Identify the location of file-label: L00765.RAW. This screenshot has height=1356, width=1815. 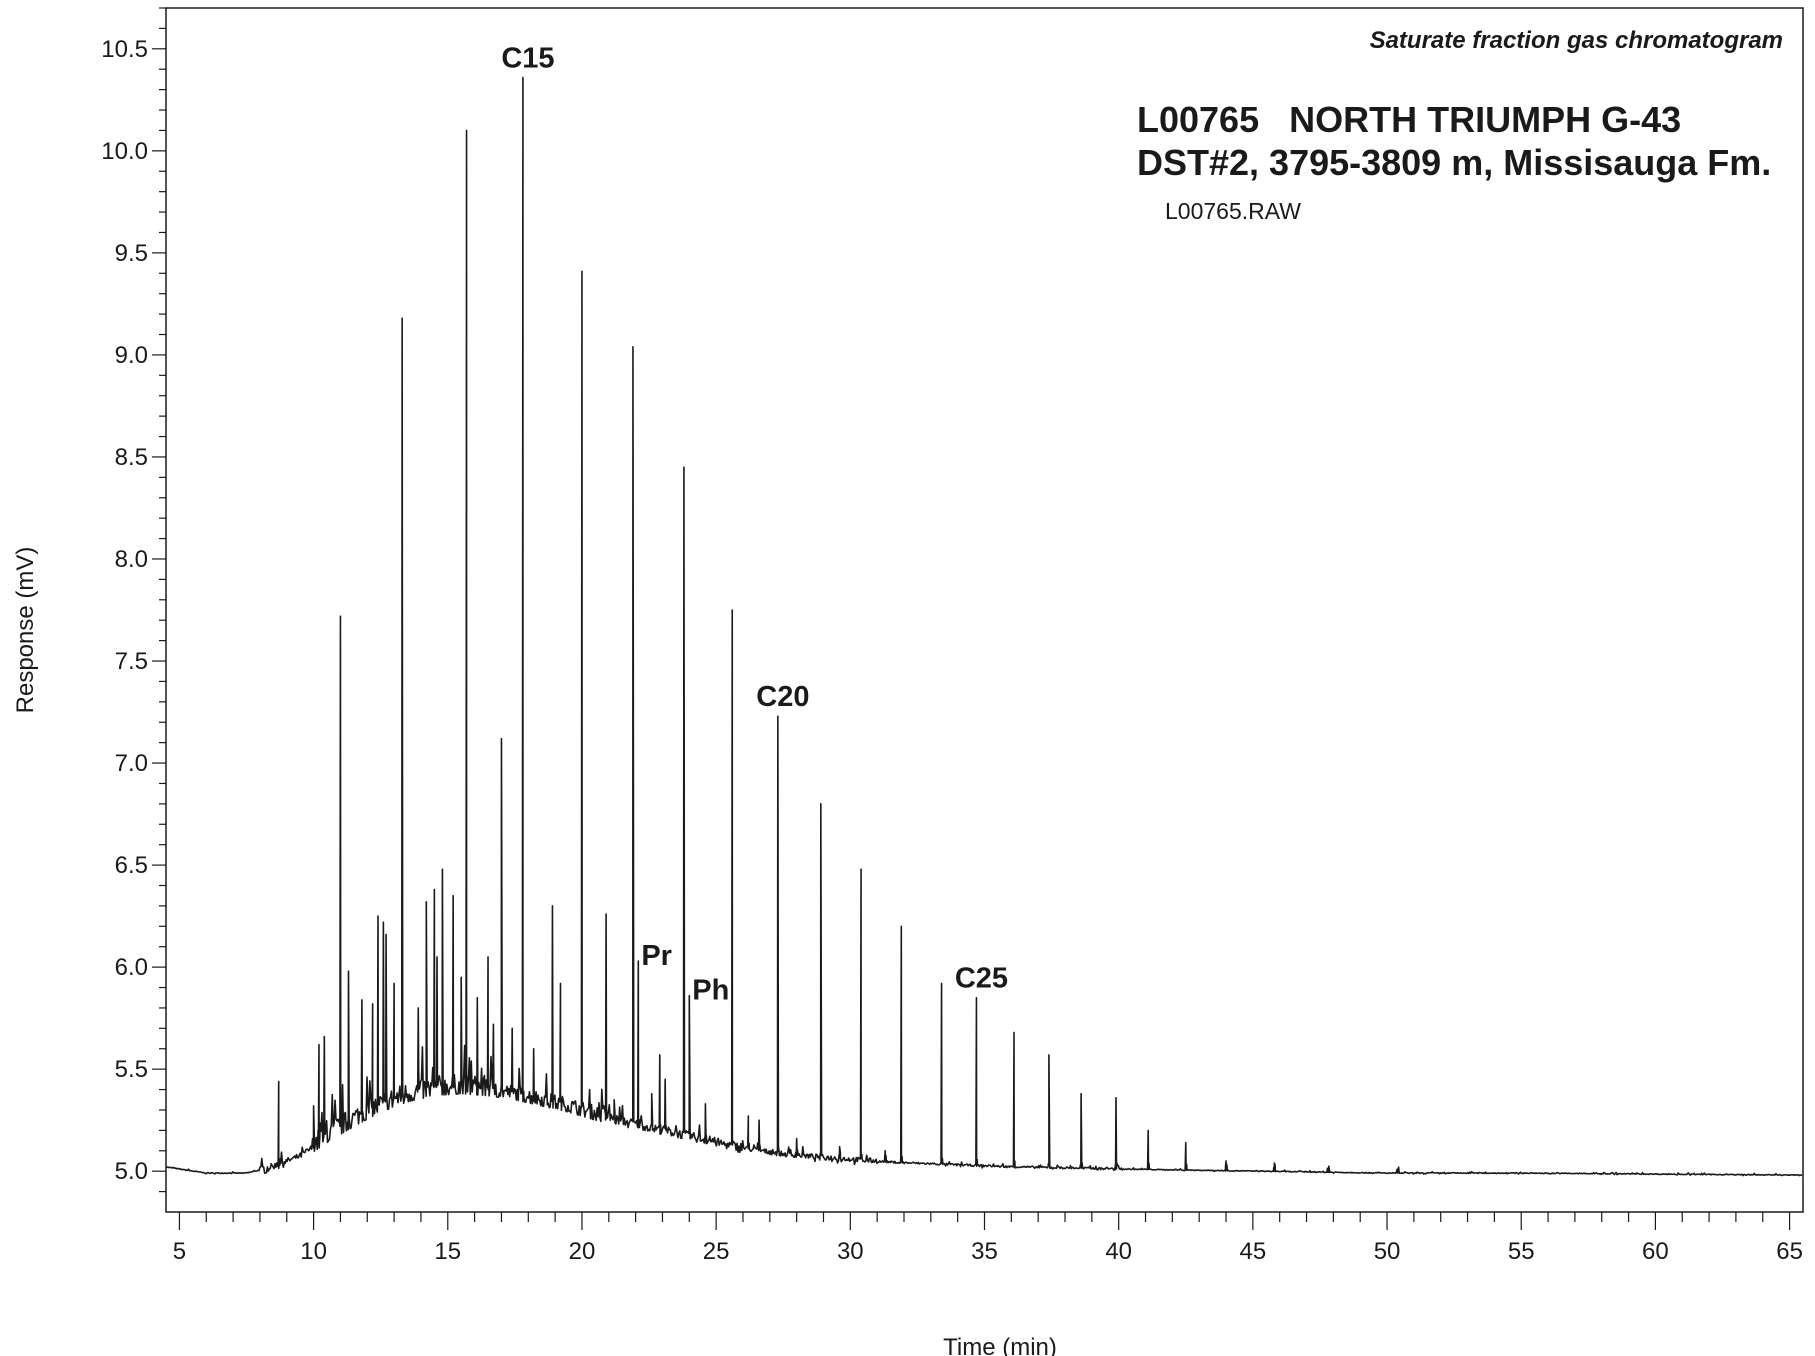
(1233, 211).